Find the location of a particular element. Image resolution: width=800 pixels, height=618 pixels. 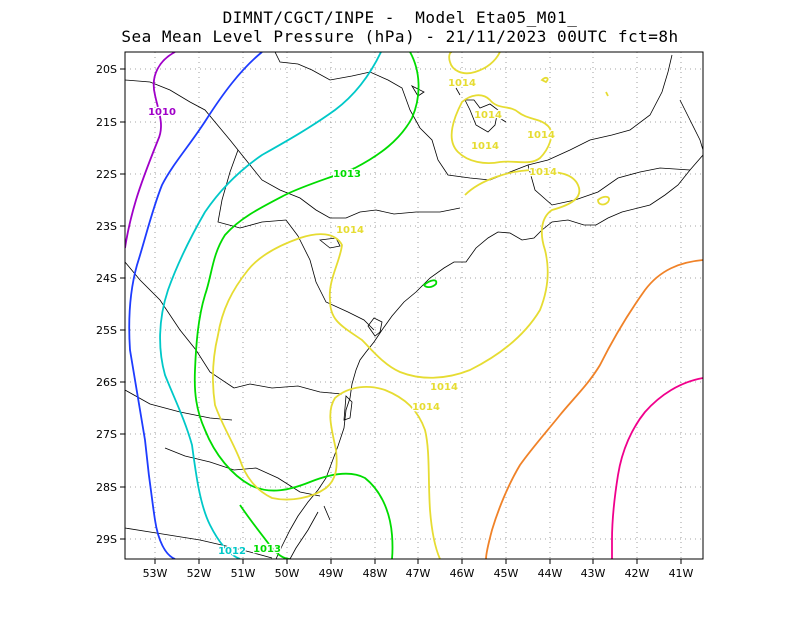

lon-tick-label: 44W is located at coordinates (550, 573).